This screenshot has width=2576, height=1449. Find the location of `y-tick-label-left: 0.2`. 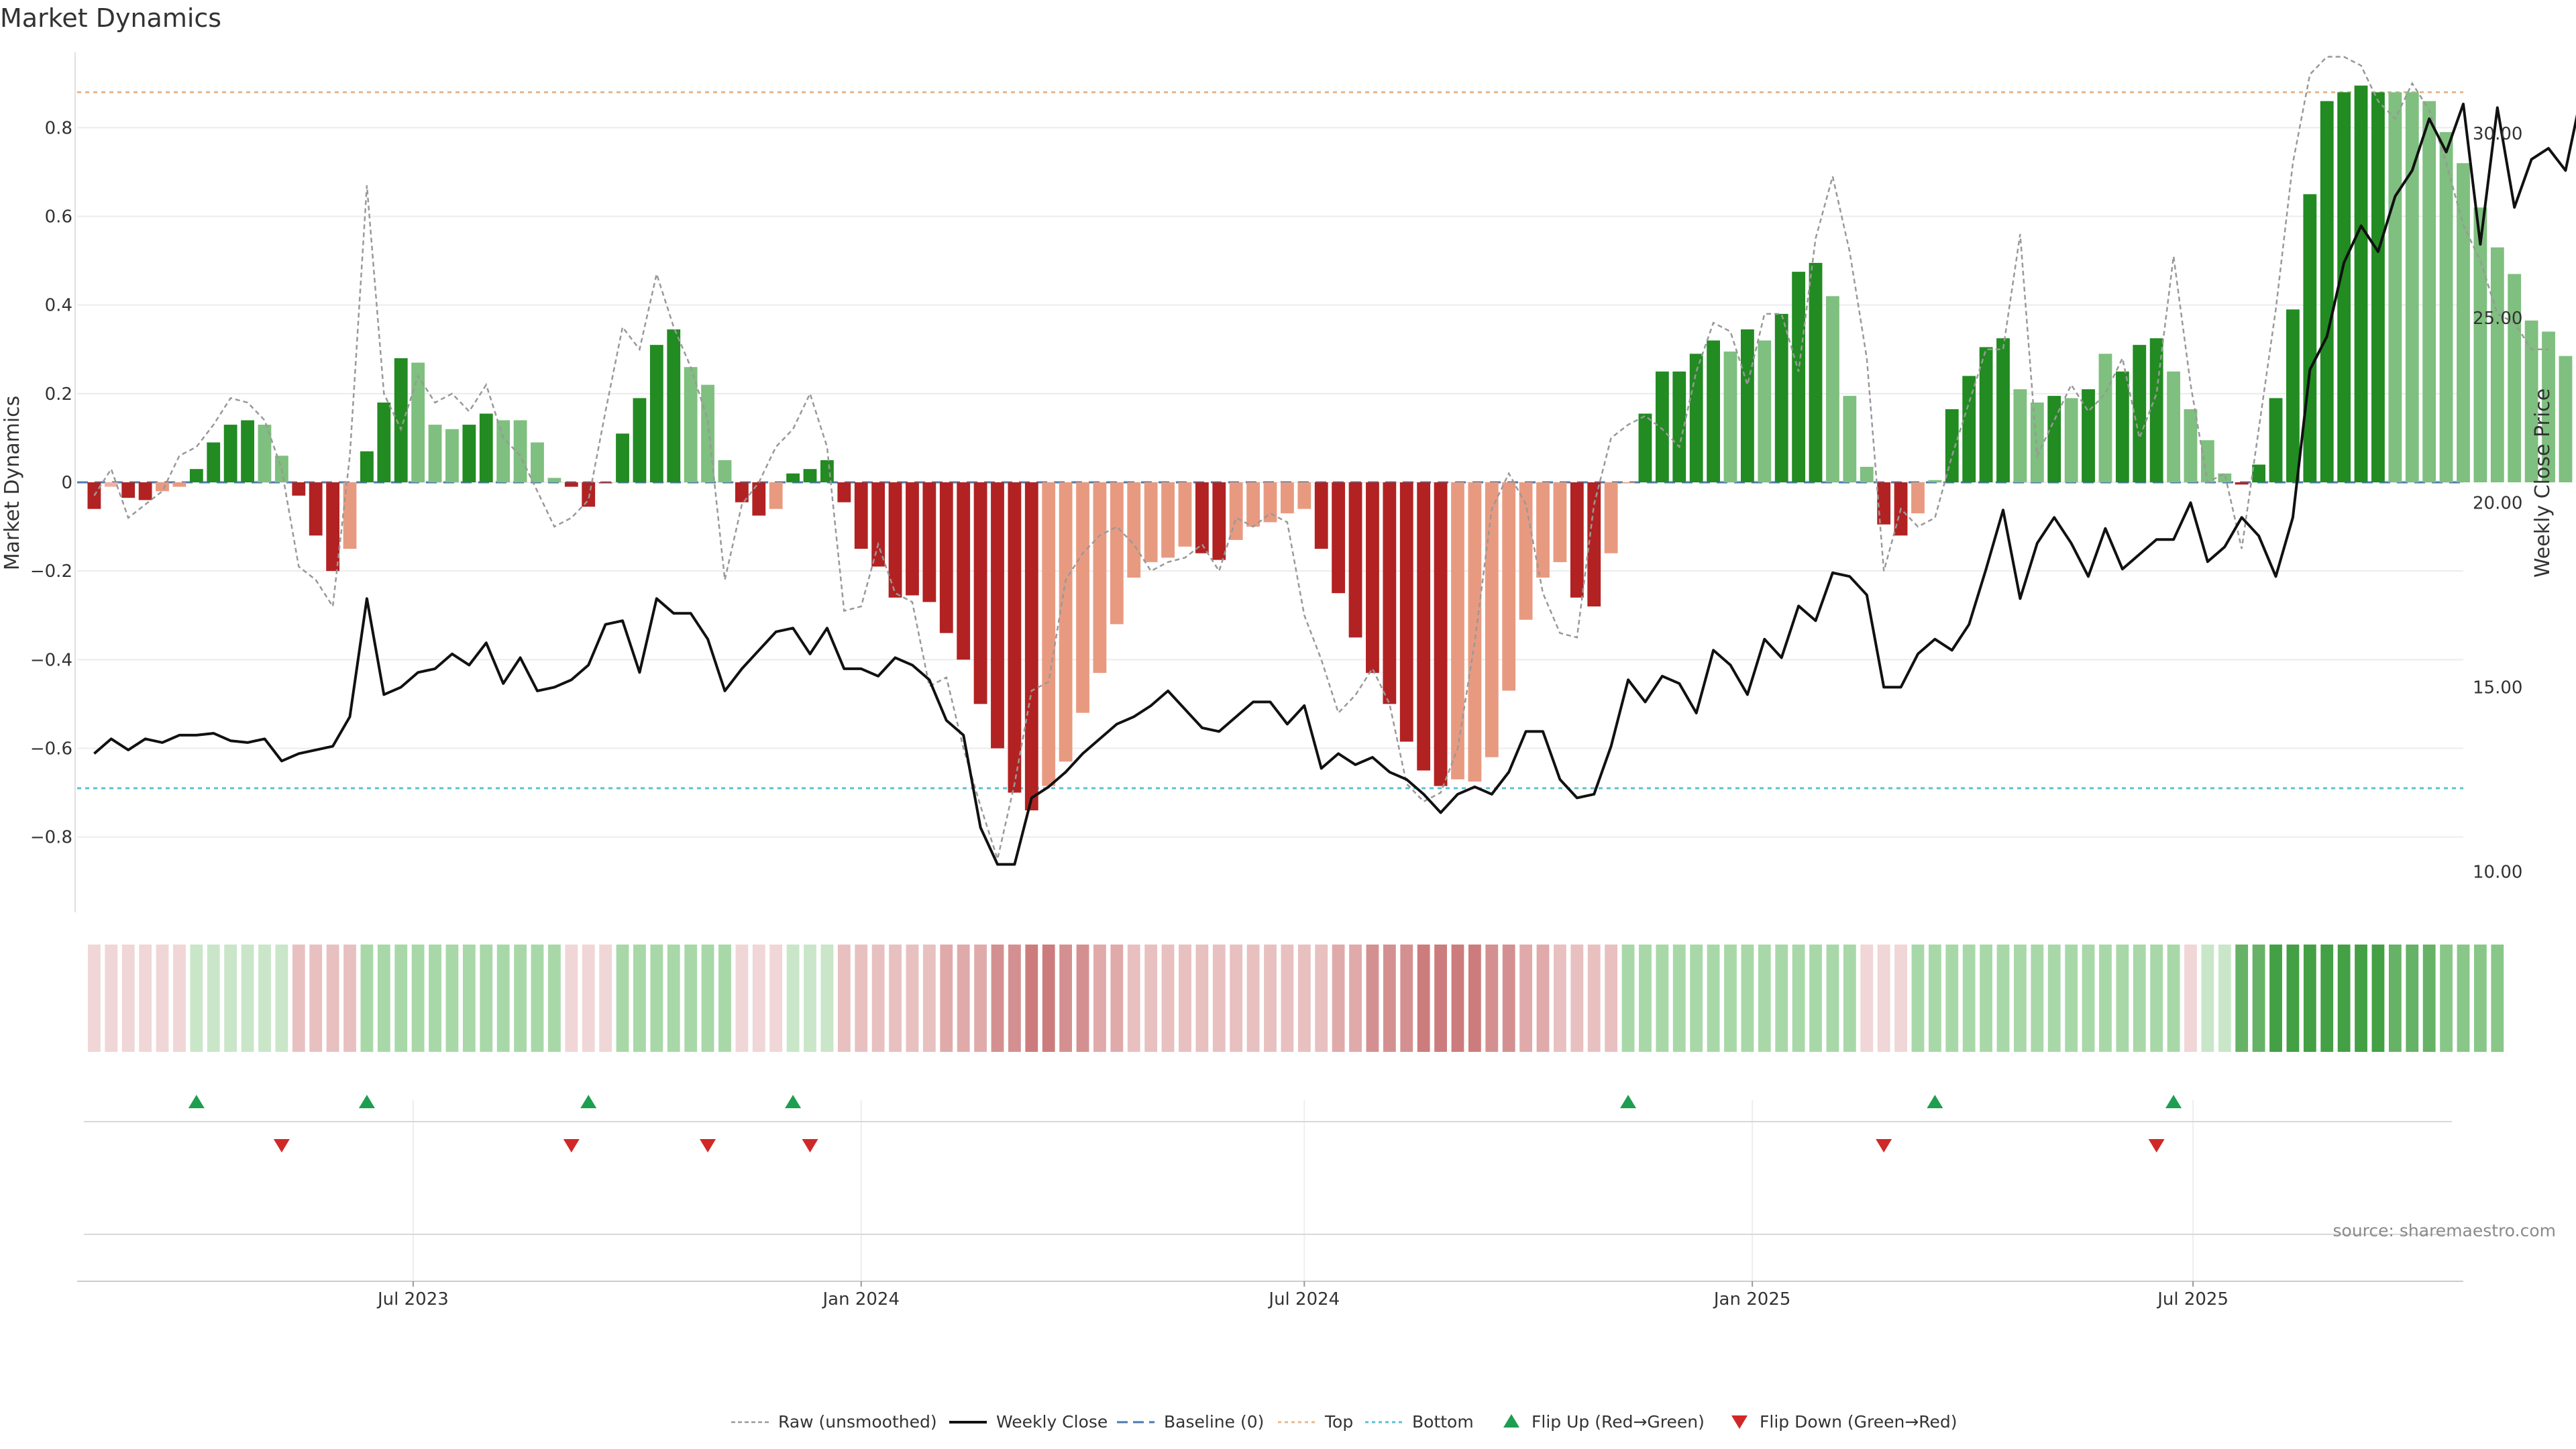

y-tick-label-left: 0.2 is located at coordinates (58, 394).